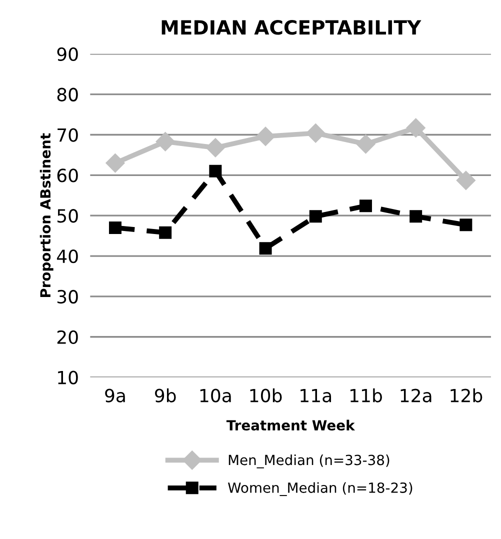 Image resolution: width=501 pixels, height=539 pixels. What do you see at coordinates (320, 489) in the screenshot?
I see `legend-label: Women_Median (n=18-23)` at bounding box center [320, 489].